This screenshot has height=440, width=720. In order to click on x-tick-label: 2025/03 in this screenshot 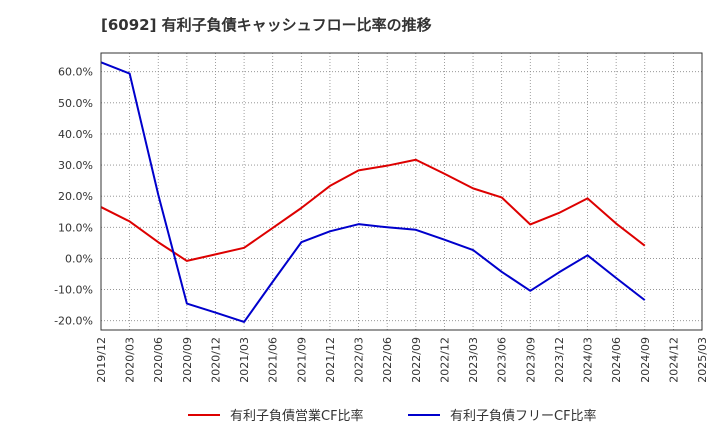, I will do `click(702, 360)`.